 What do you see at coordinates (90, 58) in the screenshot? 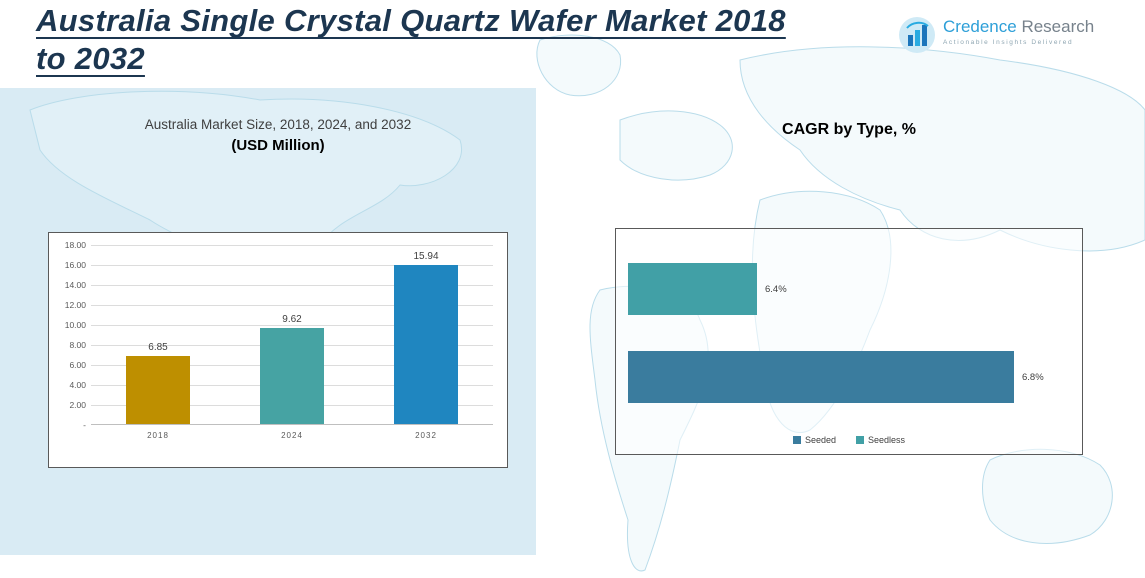
I see `page-title-line-2: to 2032` at bounding box center [90, 58].